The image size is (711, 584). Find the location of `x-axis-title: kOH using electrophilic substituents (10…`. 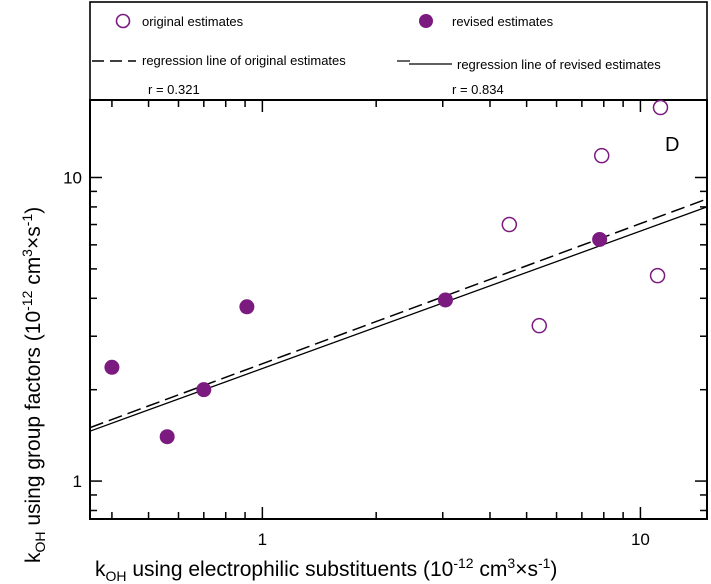

x-axis-title: kOH using electrophilic substituents (10… is located at coordinates (326, 569).